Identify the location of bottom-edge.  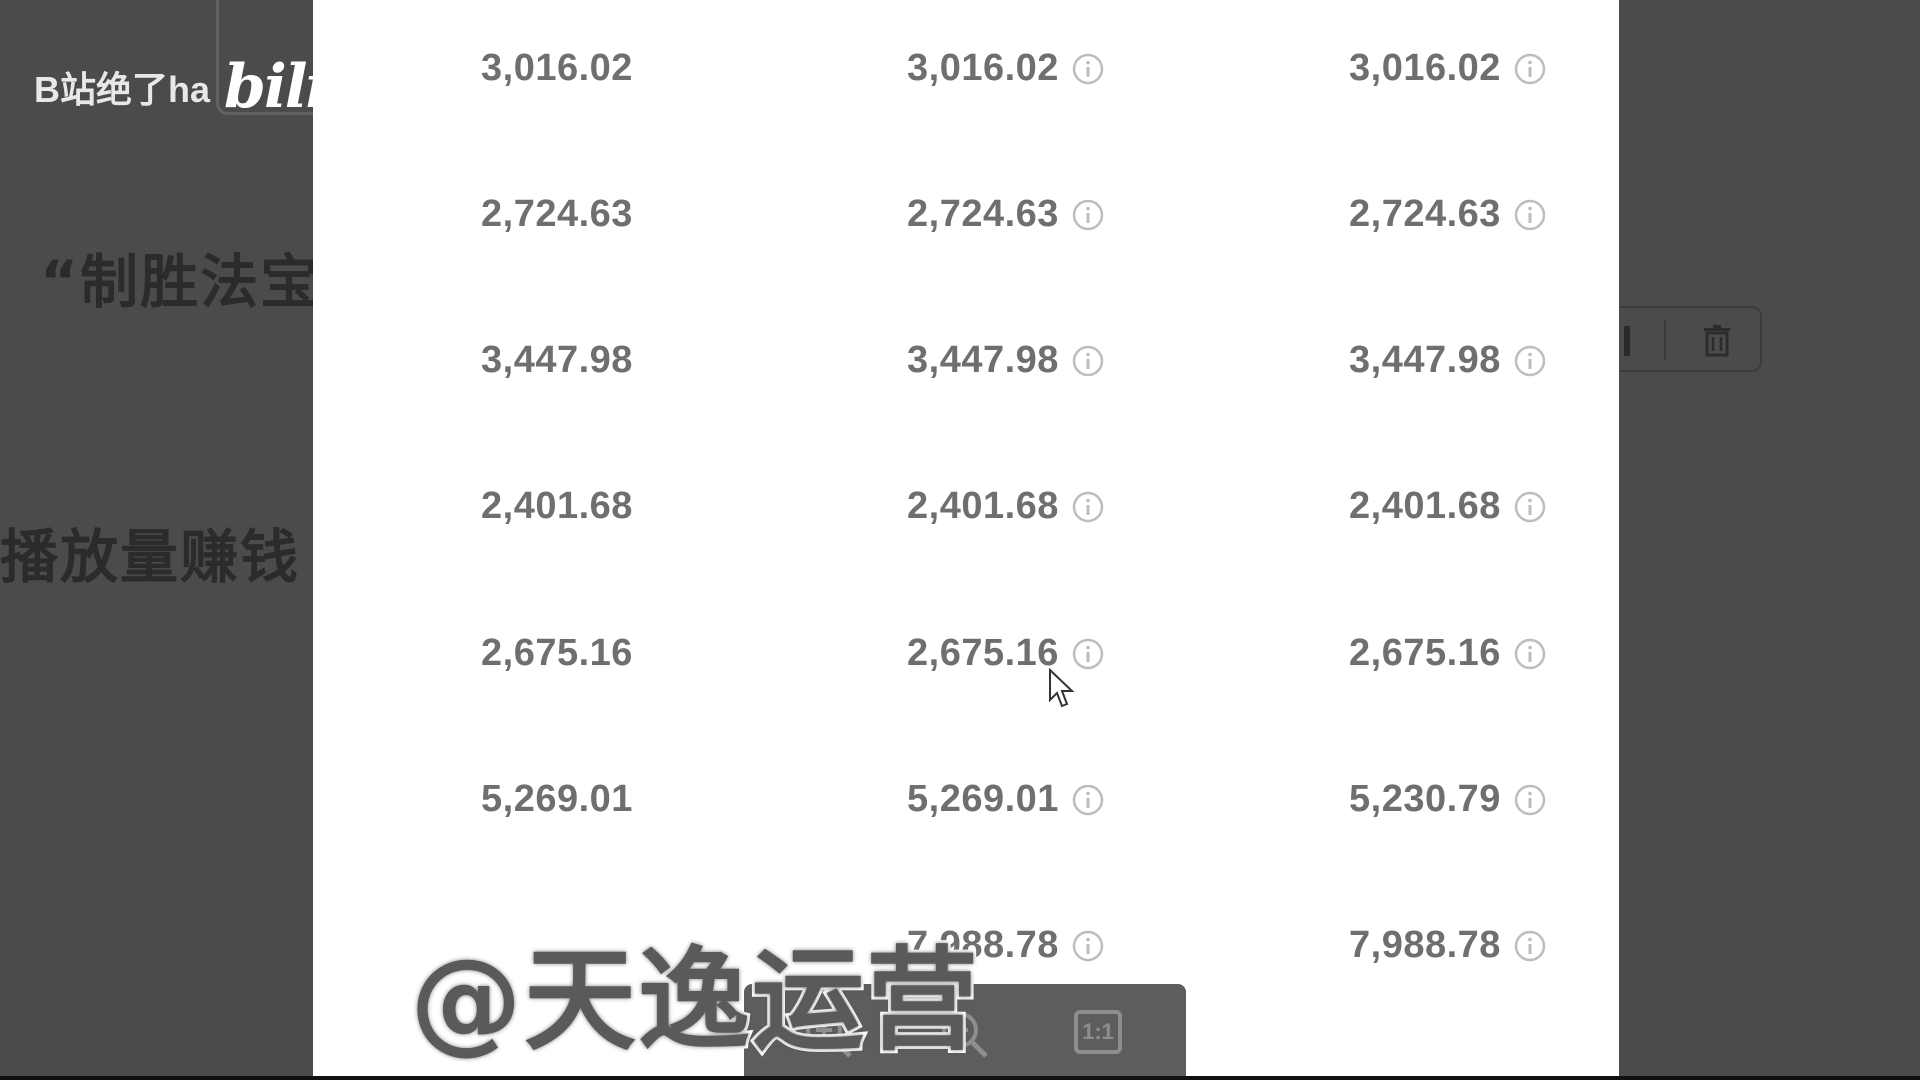
(960, 1078).